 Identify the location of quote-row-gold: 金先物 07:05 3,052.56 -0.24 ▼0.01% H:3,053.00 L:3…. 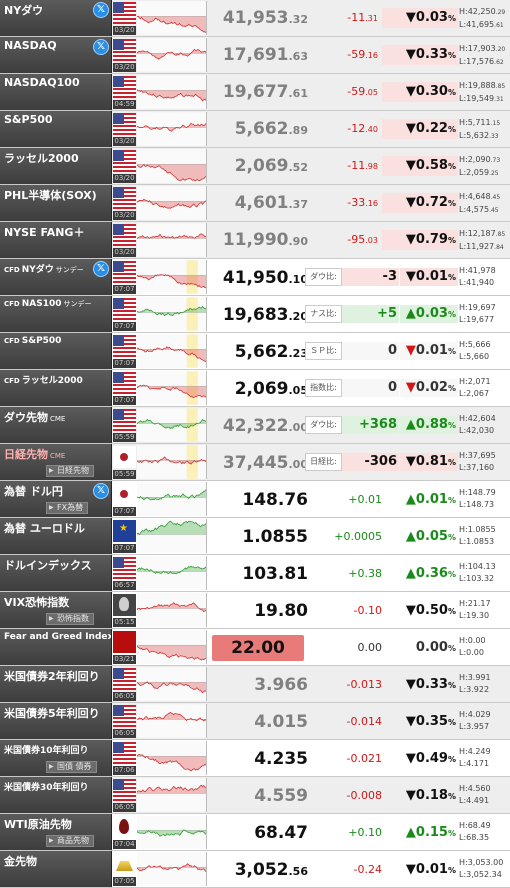
(255, 869).